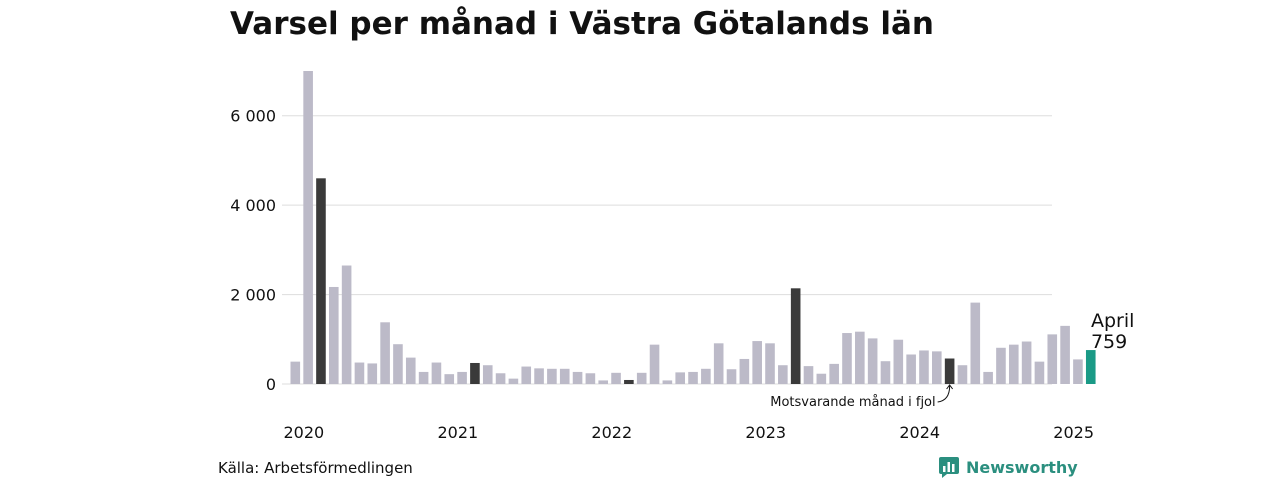  Describe the element at coordinates (919, 432) in the screenshot. I see `x-tick-label: 2024` at that location.